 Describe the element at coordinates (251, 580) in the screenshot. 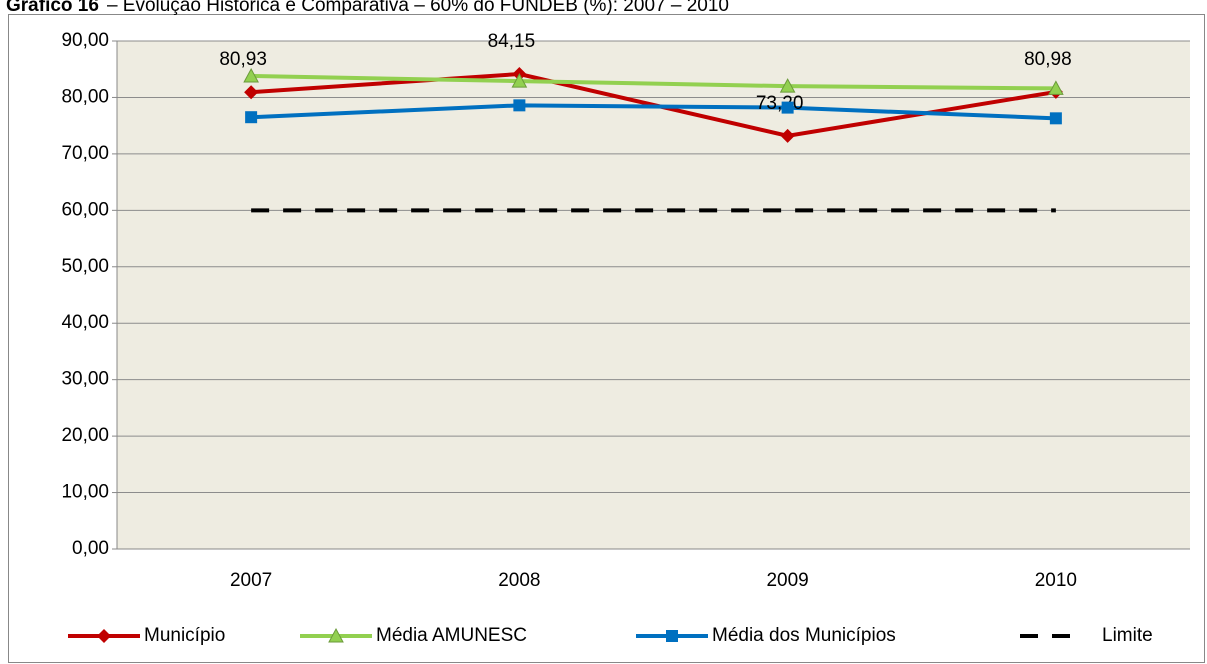

I see `x-tick-label: 2007` at that location.